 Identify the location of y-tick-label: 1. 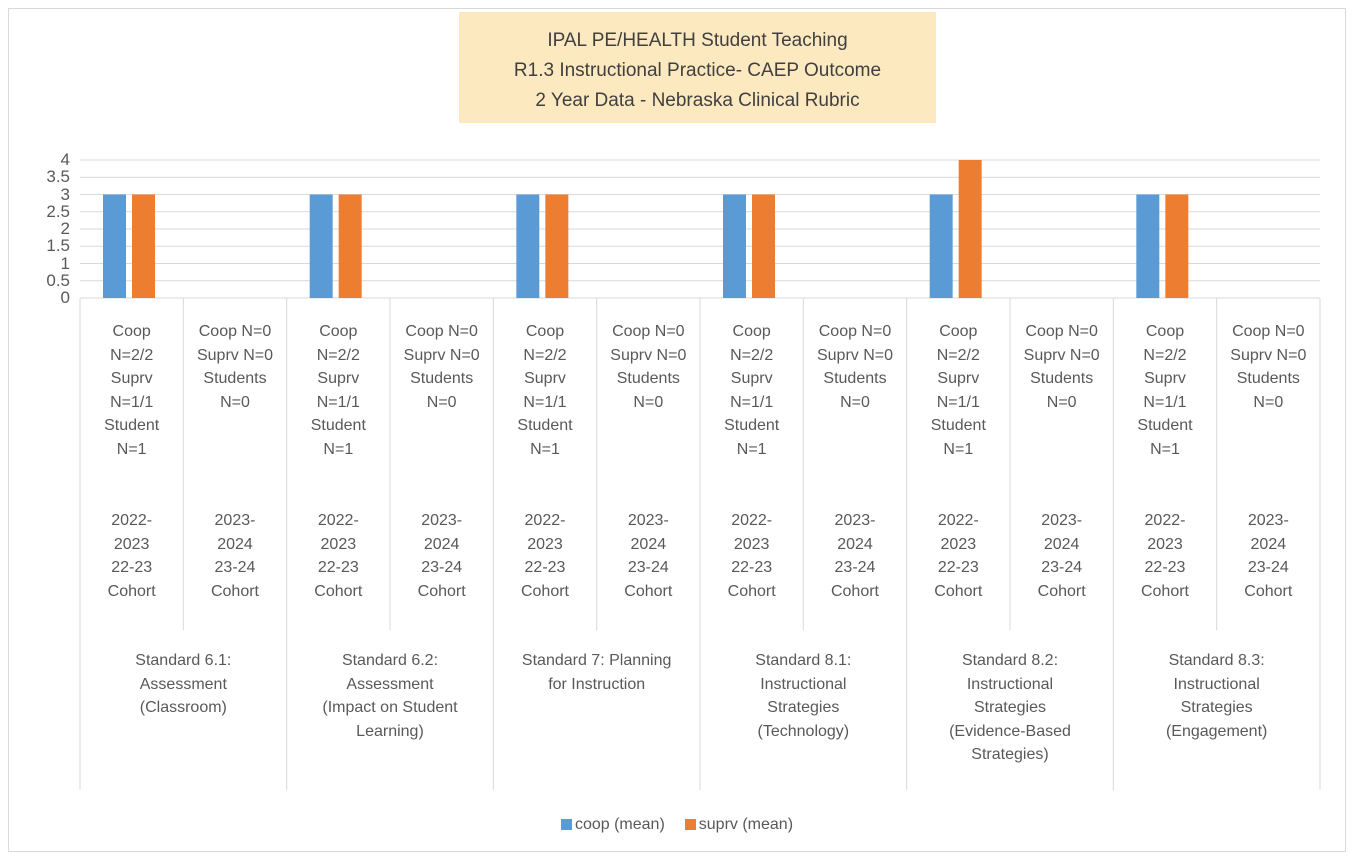
(65, 263).